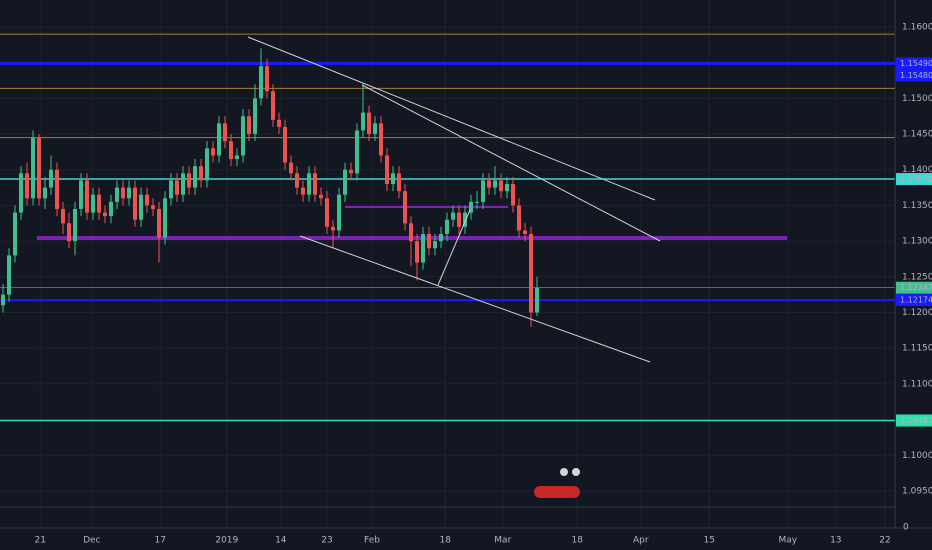  What do you see at coordinates (91, 541) in the screenshot?
I see `x-tick-label: Dec` at bounding box center [91, 541].